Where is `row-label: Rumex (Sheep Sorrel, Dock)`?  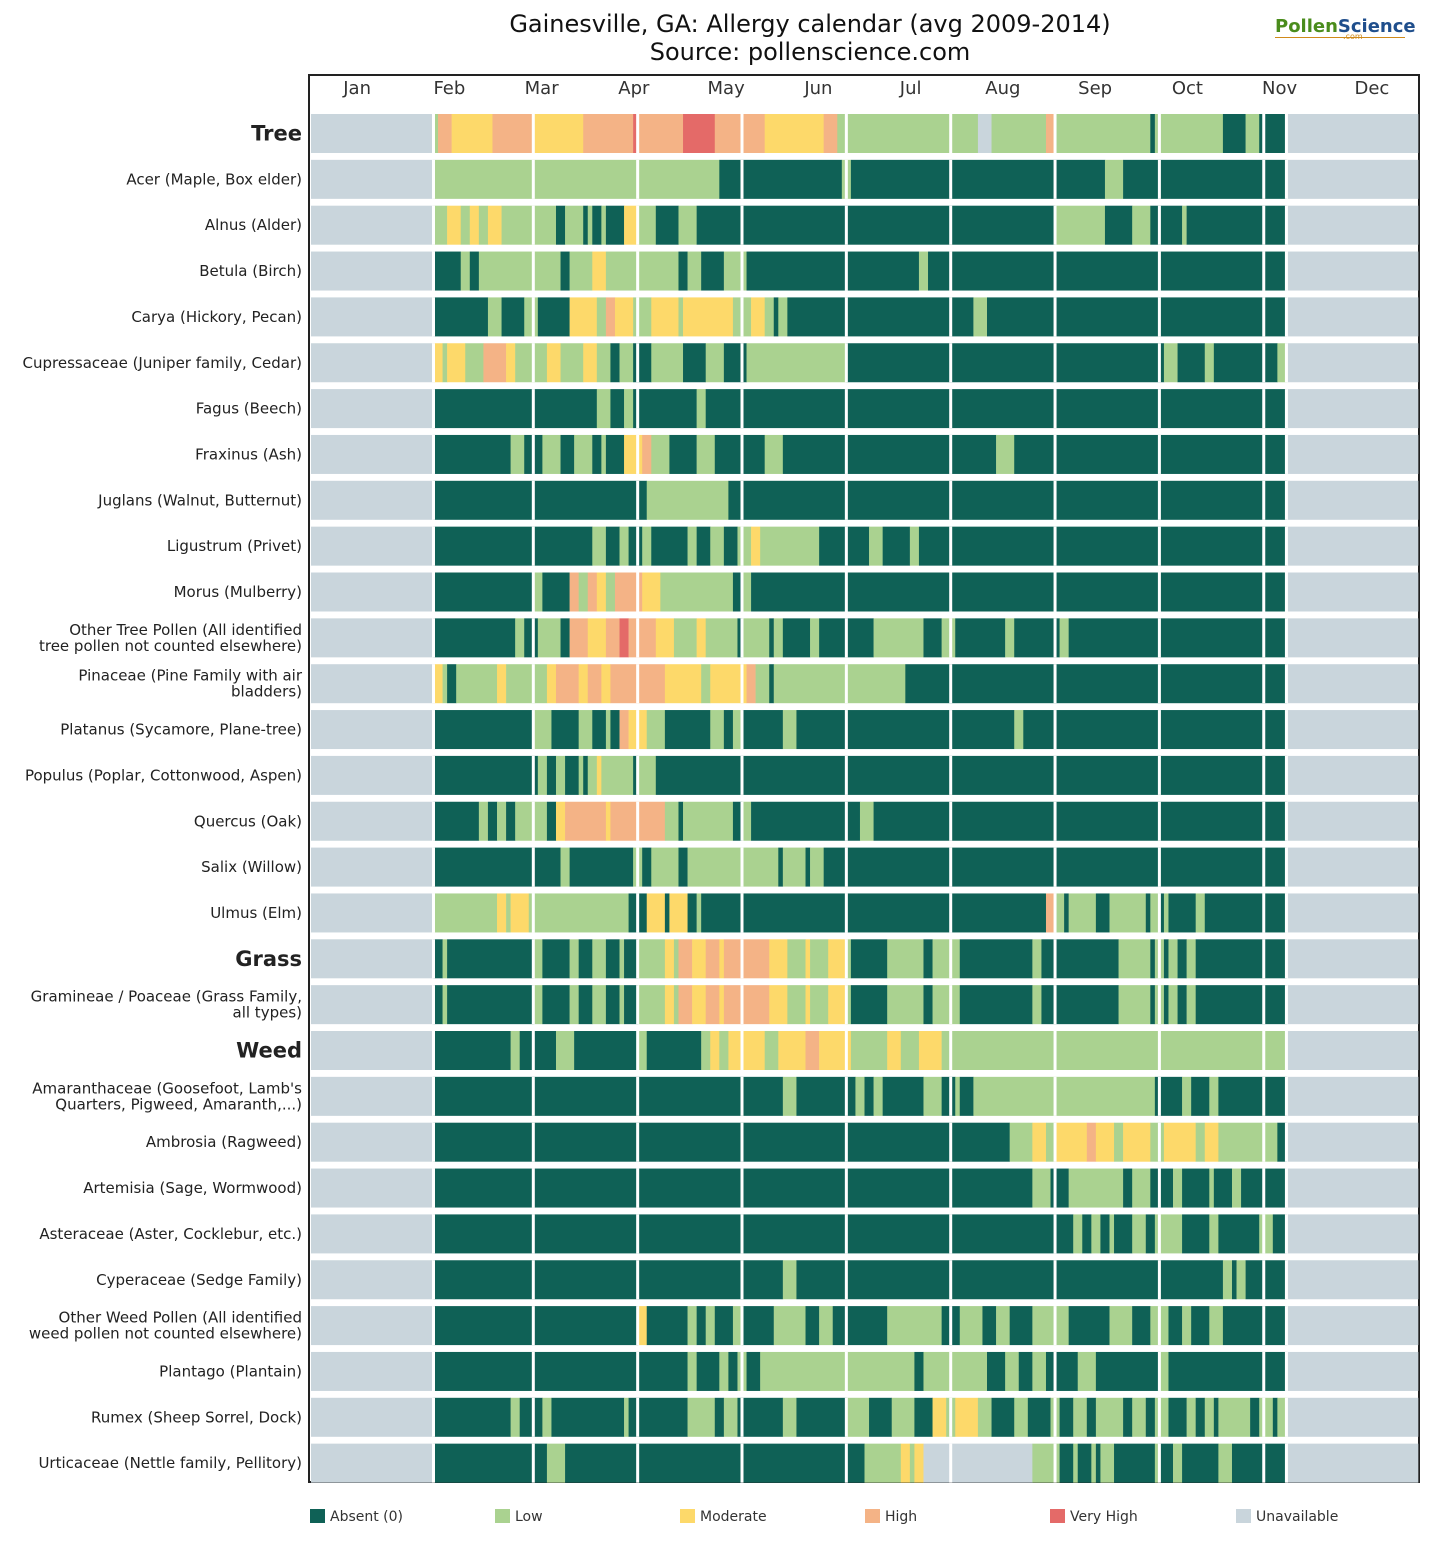
row-label: Rumex (Sheep Sorrel, Dock) is located at coordinates (196, 1417).